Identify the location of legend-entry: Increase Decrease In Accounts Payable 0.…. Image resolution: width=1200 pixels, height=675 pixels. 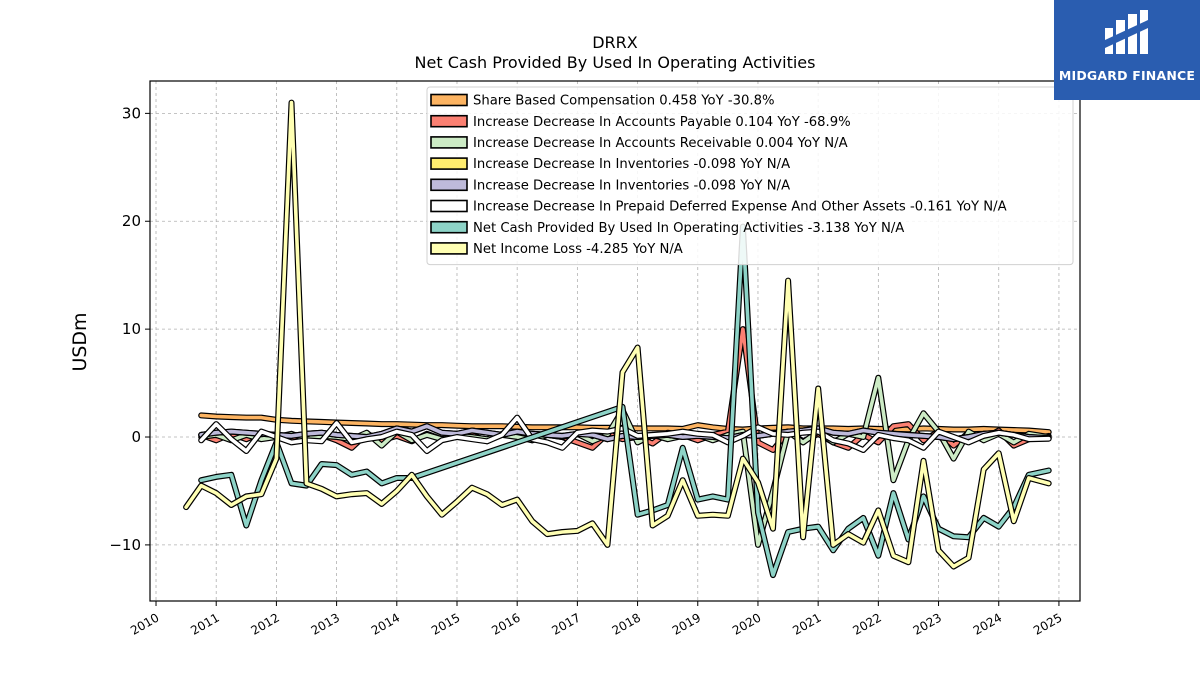
(662, 122).